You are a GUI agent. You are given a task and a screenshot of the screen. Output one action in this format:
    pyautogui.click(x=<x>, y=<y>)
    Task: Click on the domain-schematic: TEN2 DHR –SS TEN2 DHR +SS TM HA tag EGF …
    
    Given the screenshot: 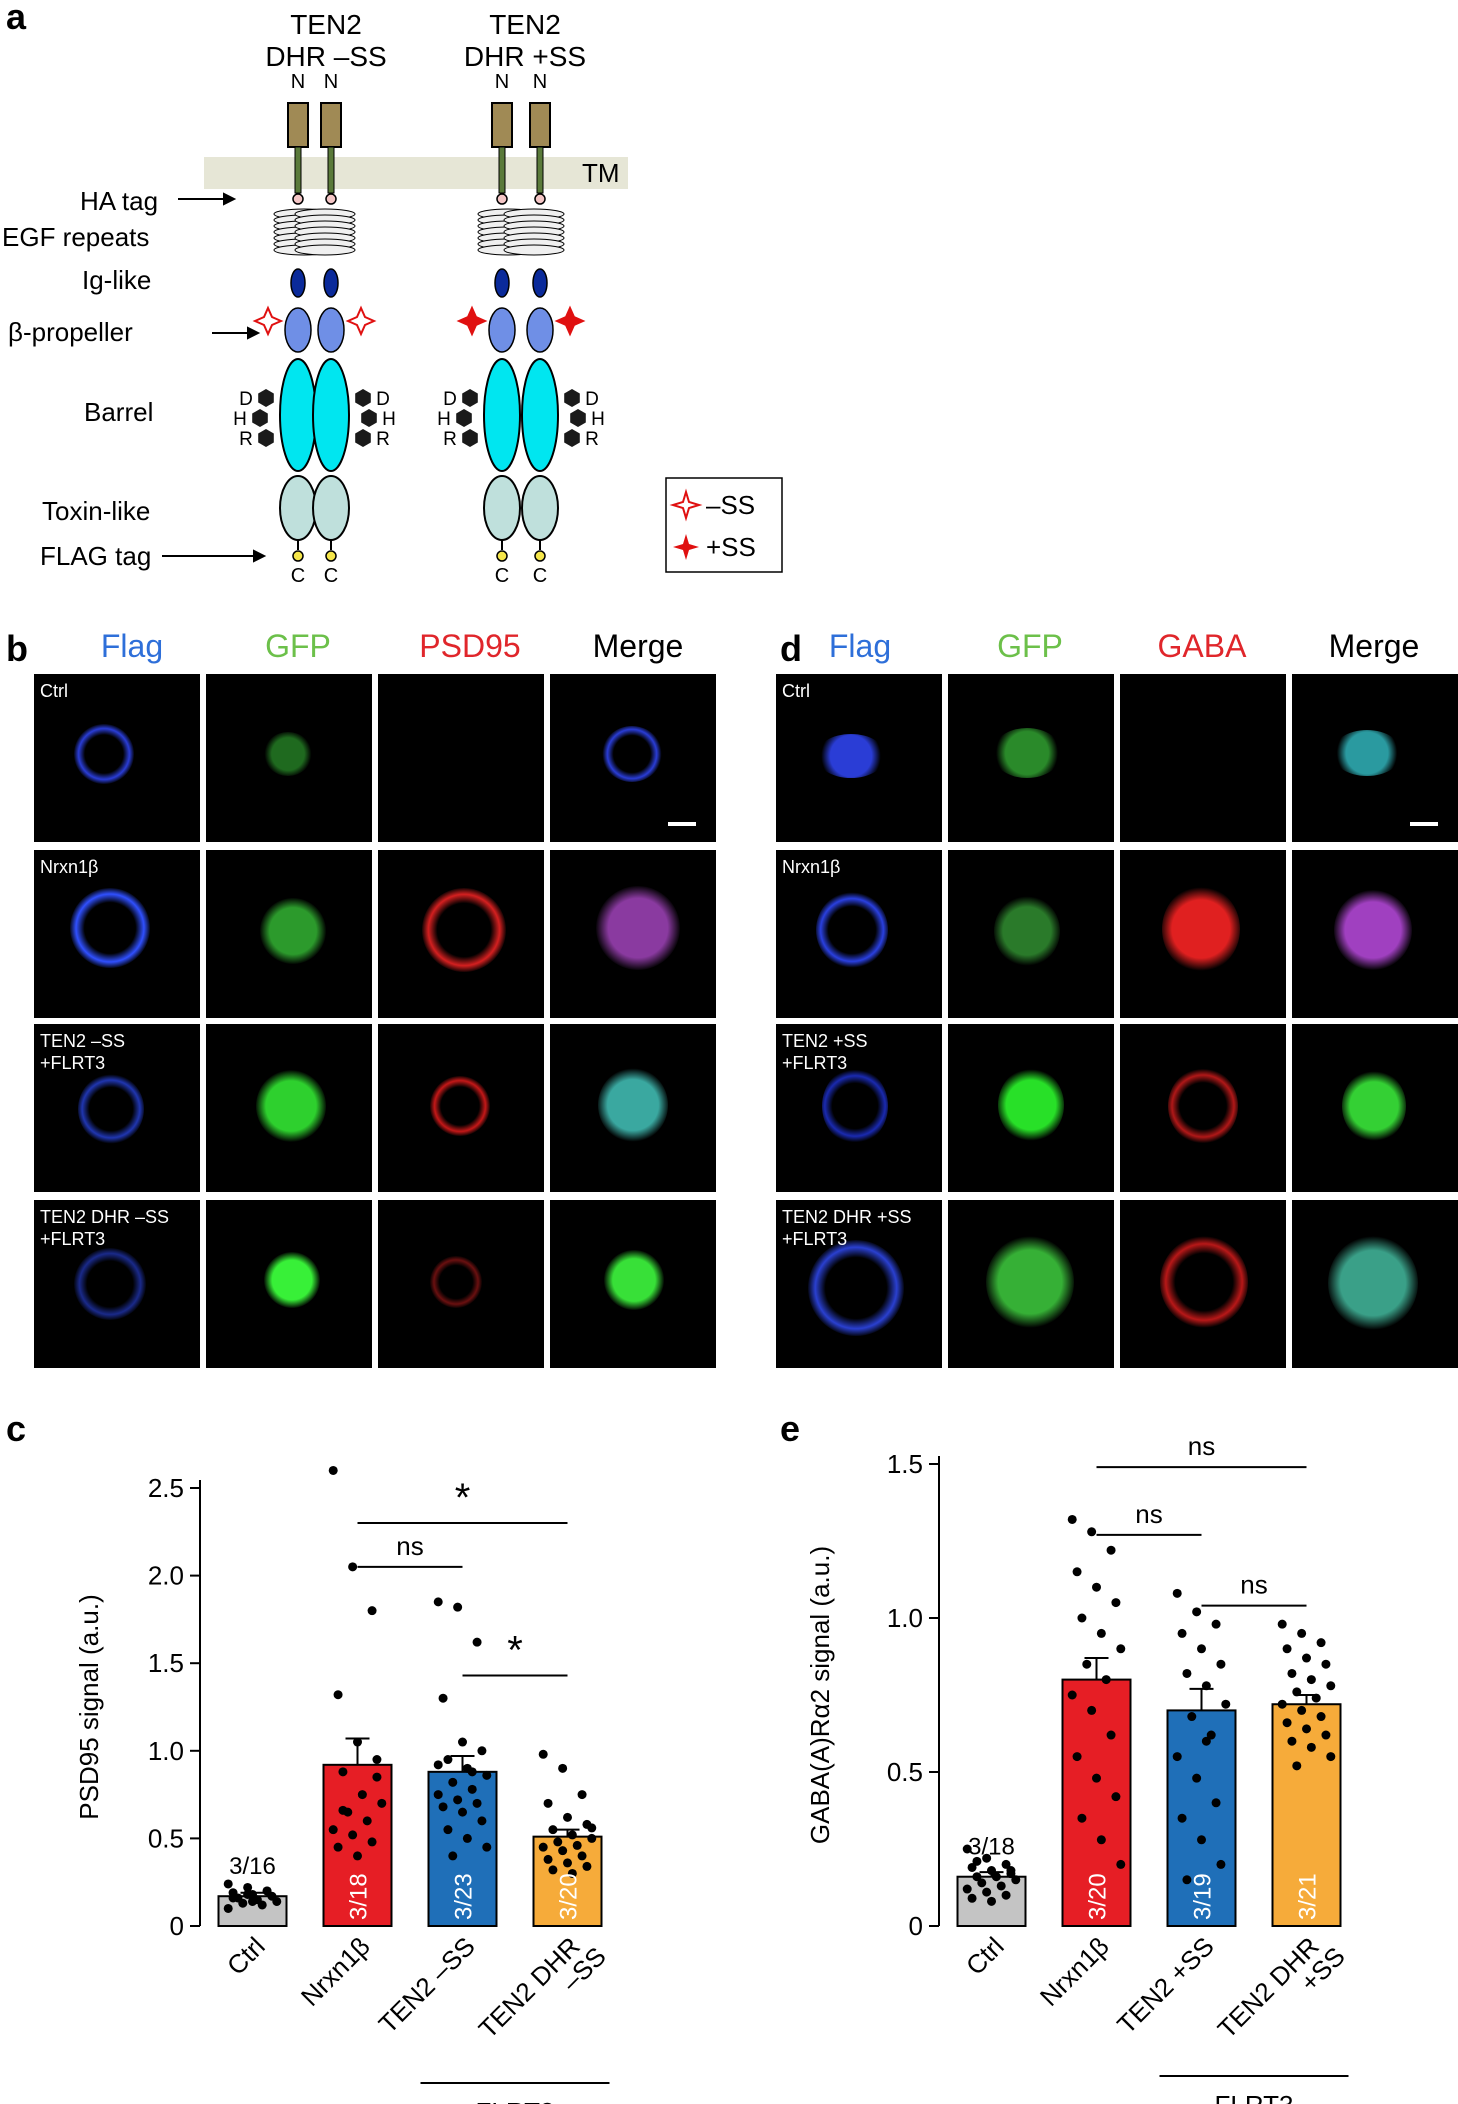 What is the action you would take?
    pyautogui.click(x=392, y=298)
    